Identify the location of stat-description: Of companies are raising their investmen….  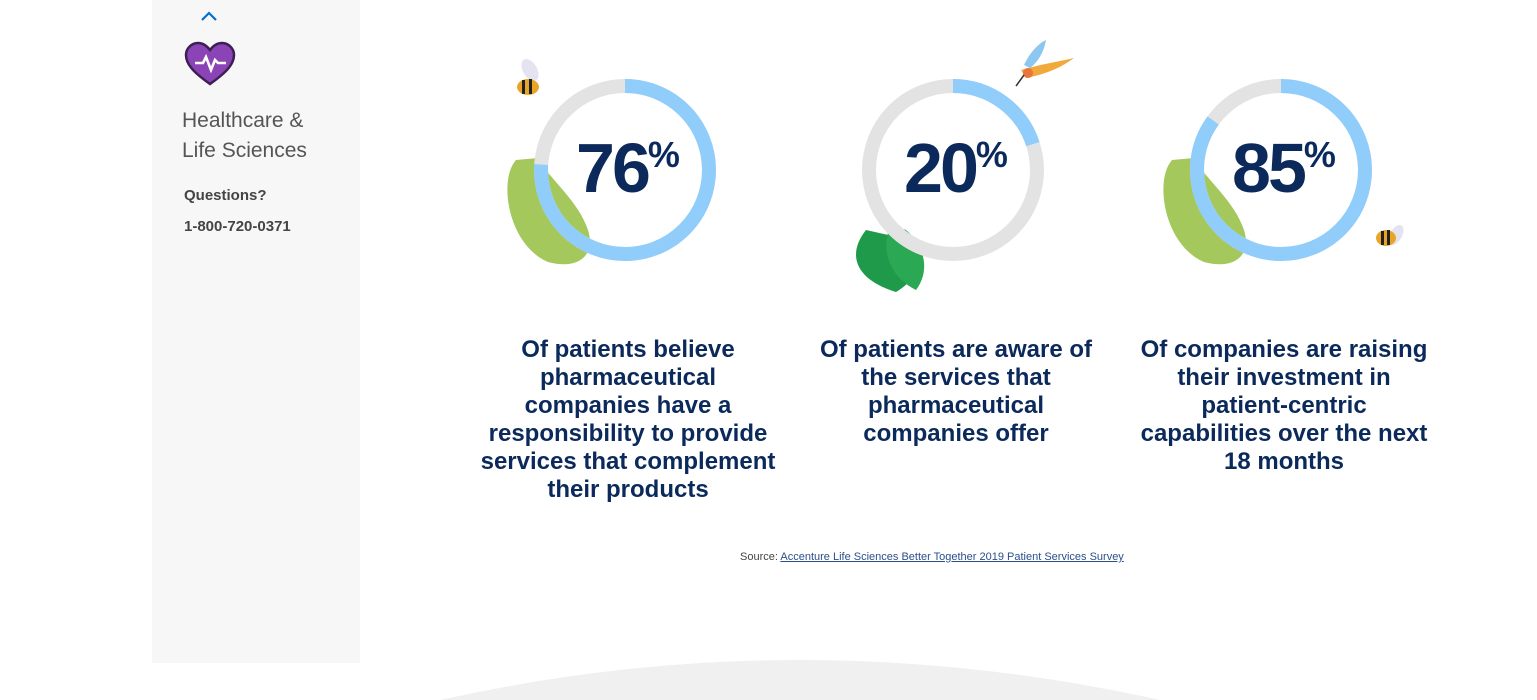
(1284, 405).